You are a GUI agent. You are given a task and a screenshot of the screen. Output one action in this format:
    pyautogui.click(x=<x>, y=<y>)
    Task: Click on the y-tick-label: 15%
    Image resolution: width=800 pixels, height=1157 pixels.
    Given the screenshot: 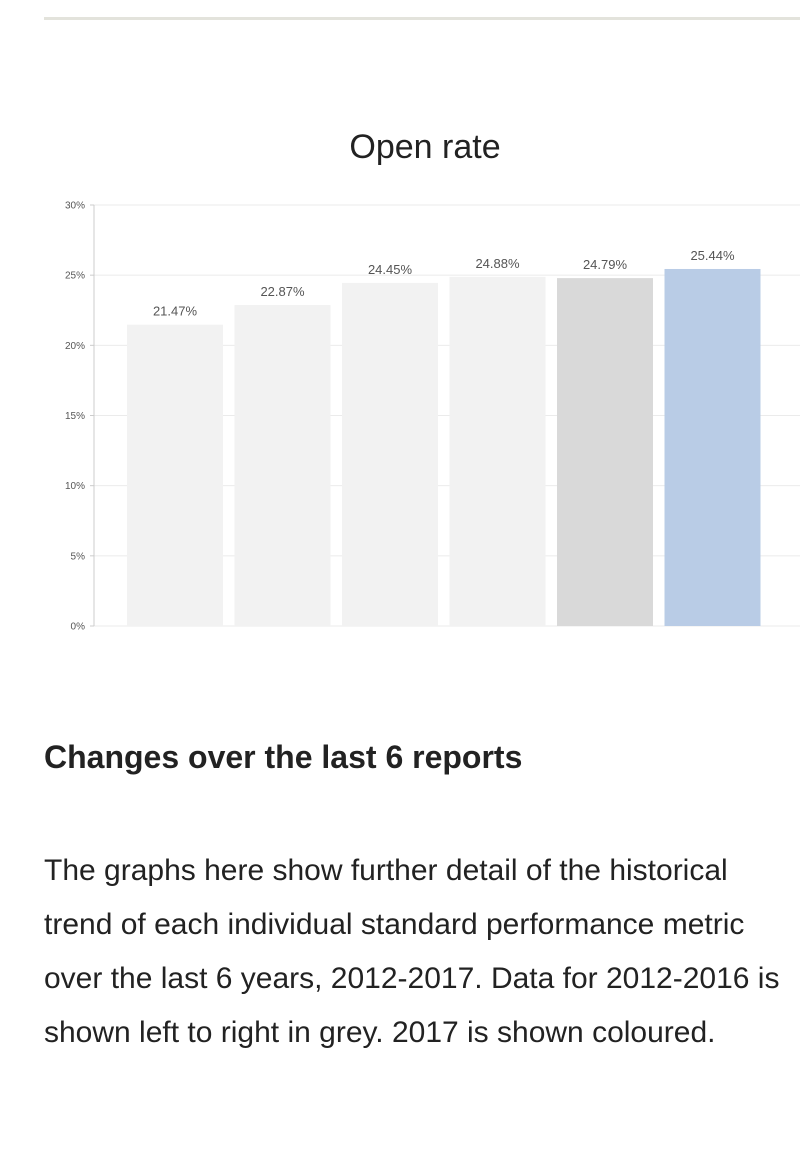 What is the action you would take?
    pyautogui.click(x=75, y=416)
    